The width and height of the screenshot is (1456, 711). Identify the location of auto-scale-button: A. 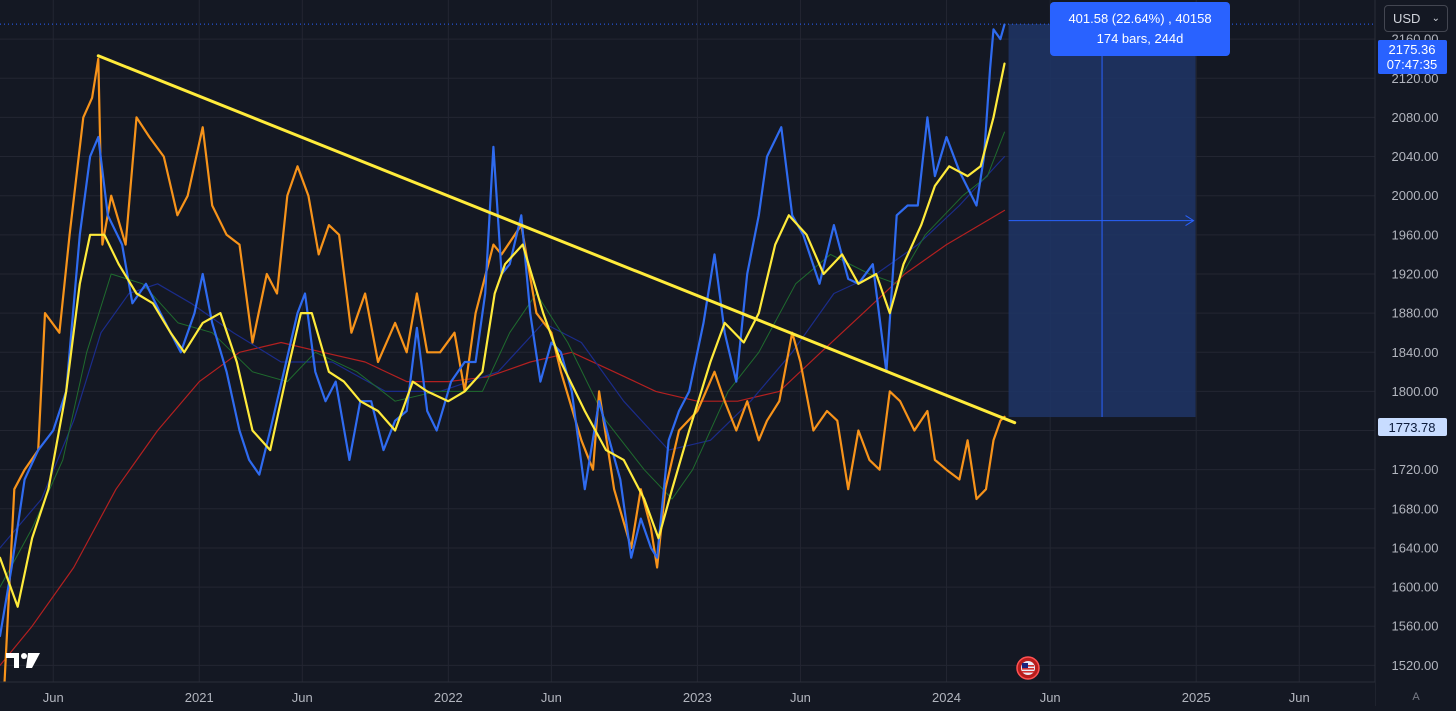
(1416, 697).